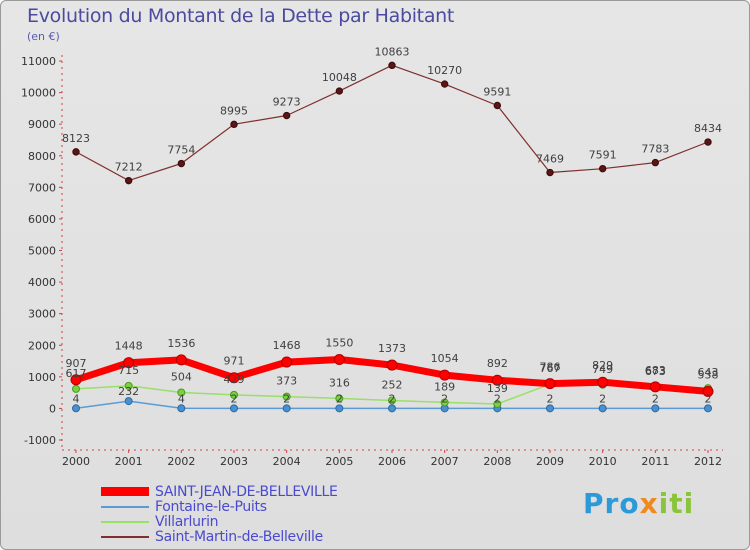  I want to click on x-tick-label: 2010, so click(603, 461).